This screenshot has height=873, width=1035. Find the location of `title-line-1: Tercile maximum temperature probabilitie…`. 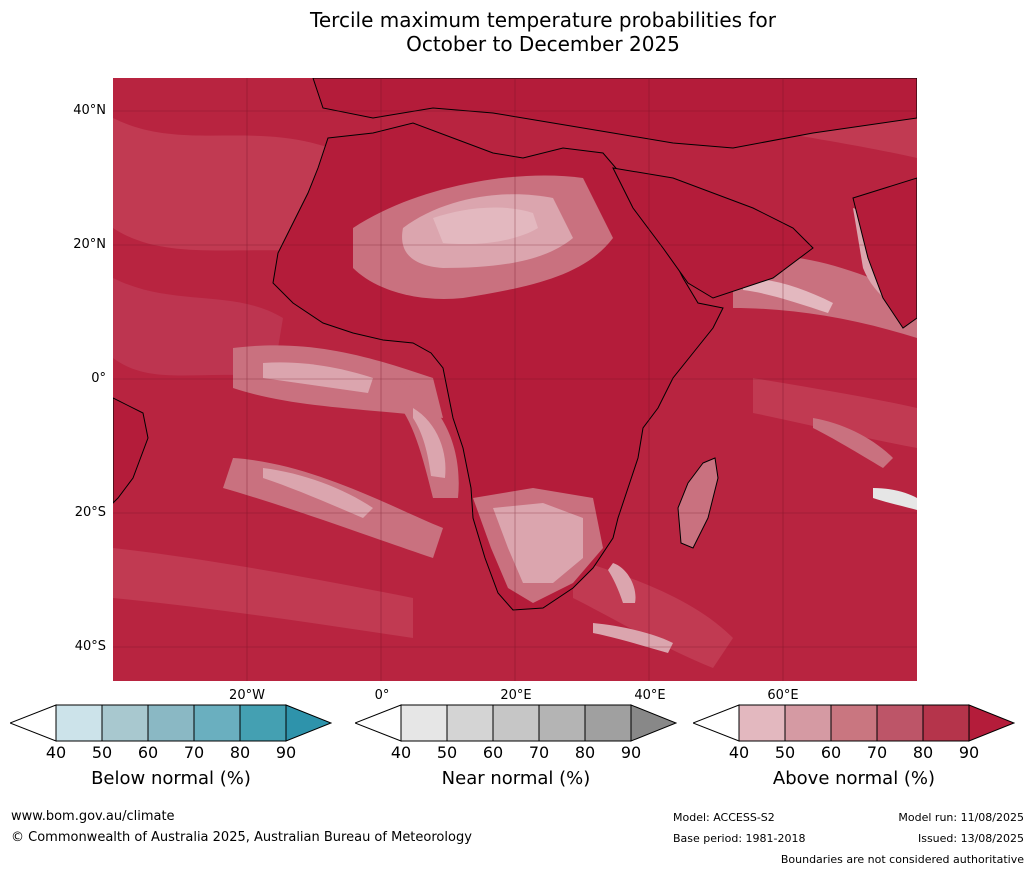

title-line-1: Tercile maximum temperature probabilitie… is located at coordinates (543, 20).